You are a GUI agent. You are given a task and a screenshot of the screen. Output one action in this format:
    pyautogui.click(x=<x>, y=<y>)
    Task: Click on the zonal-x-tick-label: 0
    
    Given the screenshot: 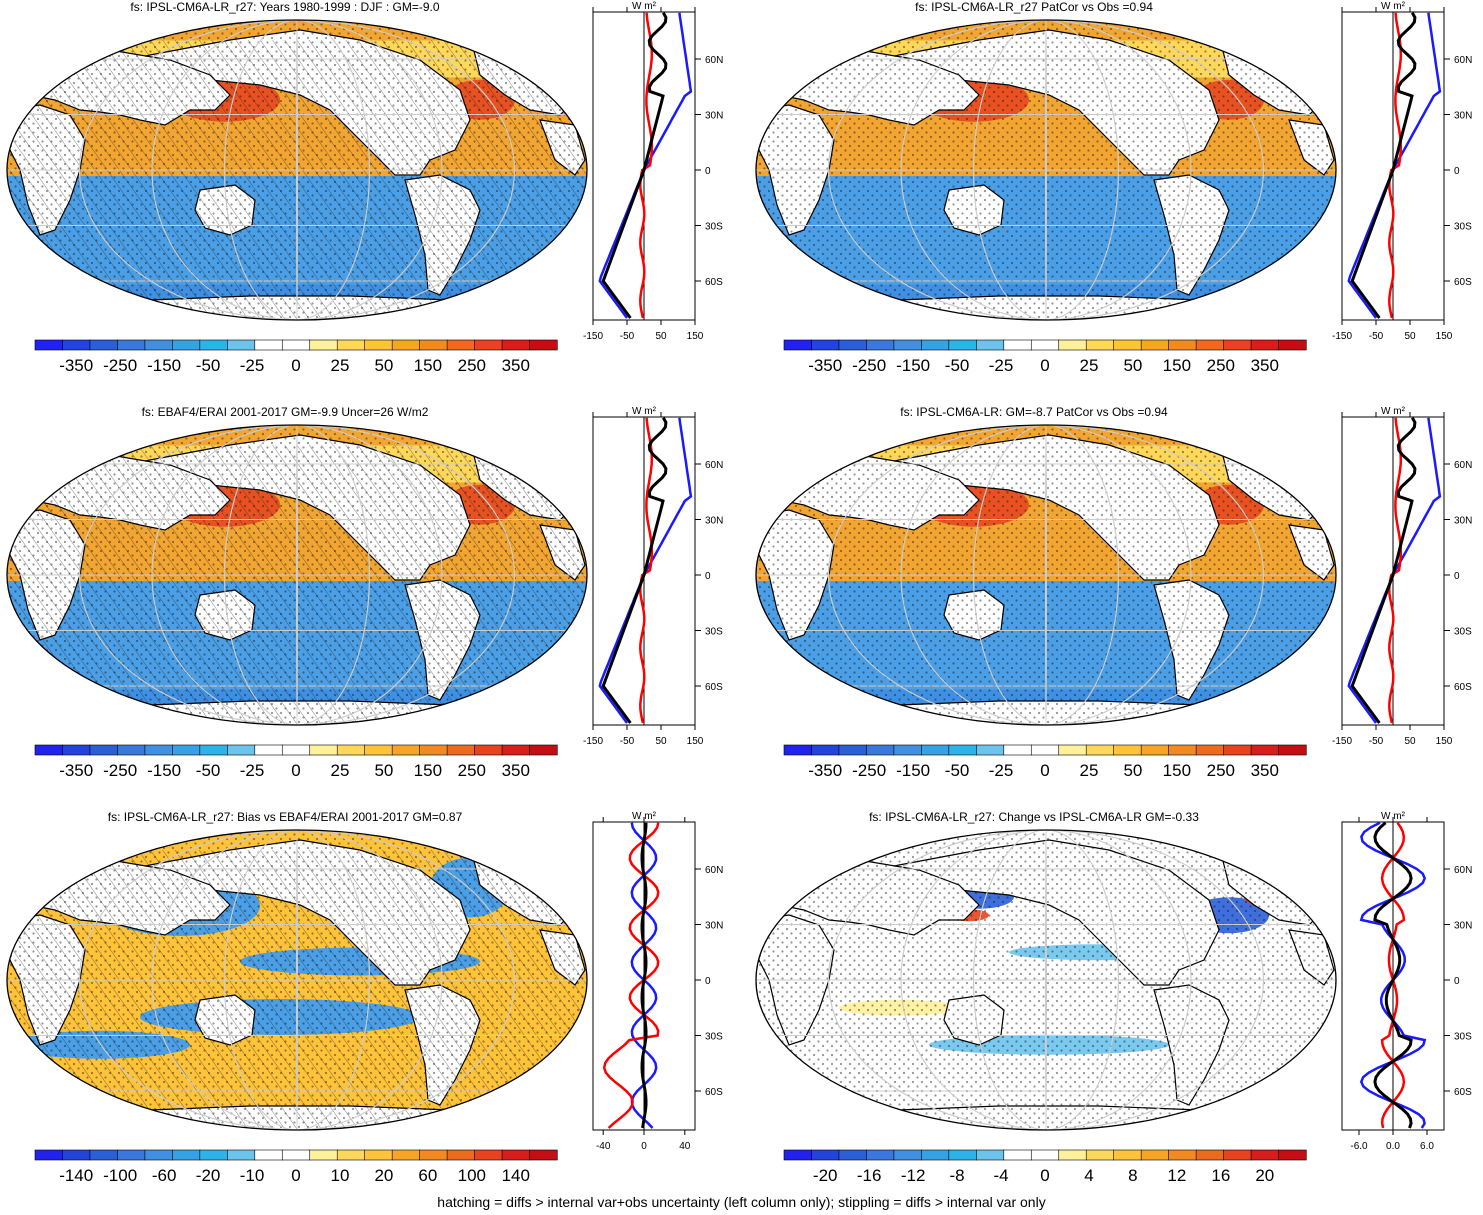 What is the action you would take?
    pyautogui.click(x=644, y=1146)
    